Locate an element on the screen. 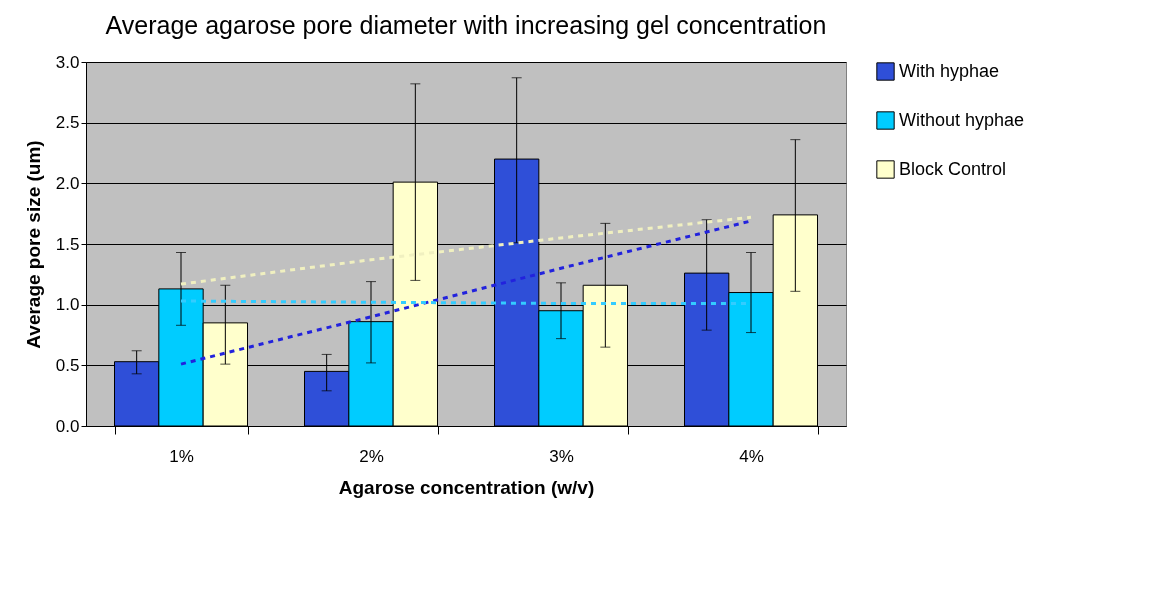  chart-title: Average agarose pore diameter with increasing gel concentration is located at coordinates (466, 25).